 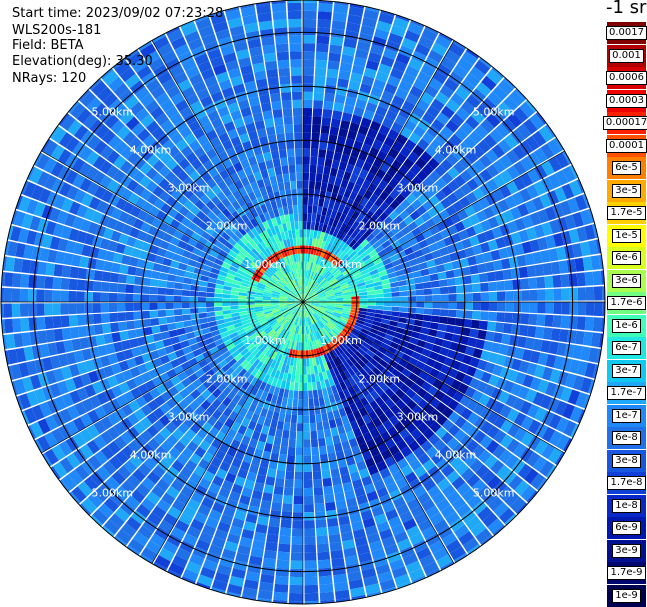 What do you see at coordinates (626, 370) in the screenshot?
I see `colorbar-cell: 3e-7` at bounding box center [626, 370].